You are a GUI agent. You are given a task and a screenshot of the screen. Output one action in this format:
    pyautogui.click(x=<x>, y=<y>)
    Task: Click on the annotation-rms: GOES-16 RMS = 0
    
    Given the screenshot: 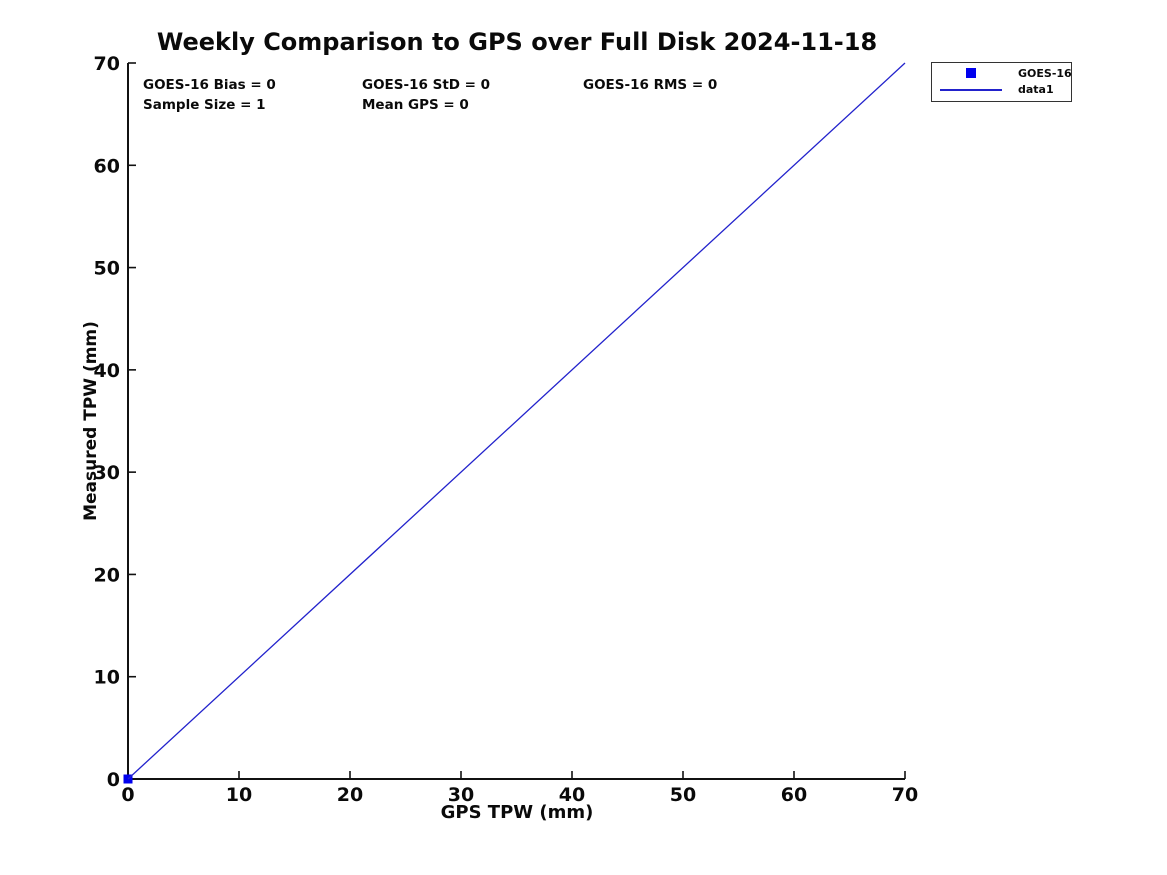 What is the action you would take?
    pyautogui.click(x=650, y=85)
    